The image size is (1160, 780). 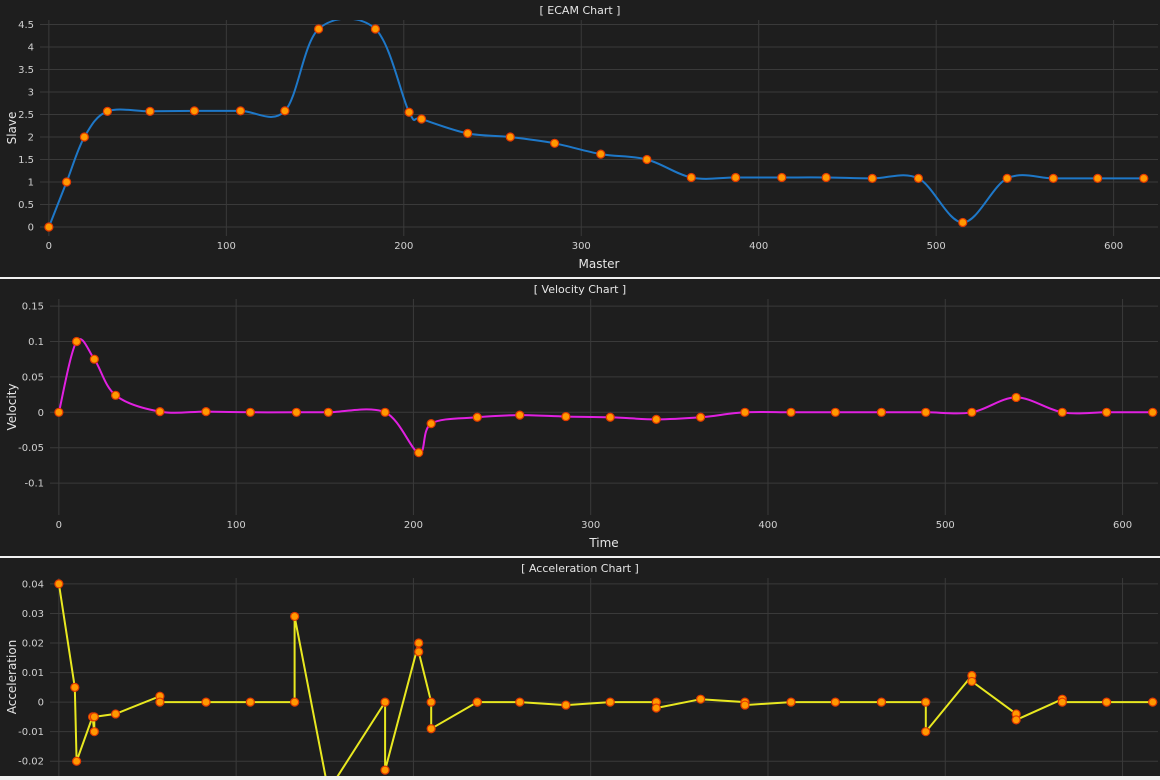 What do you see at coordinates (12, 677) in the screenshot?
I see `y-axis-label: Acceleration` at bounding box center [12, 677].